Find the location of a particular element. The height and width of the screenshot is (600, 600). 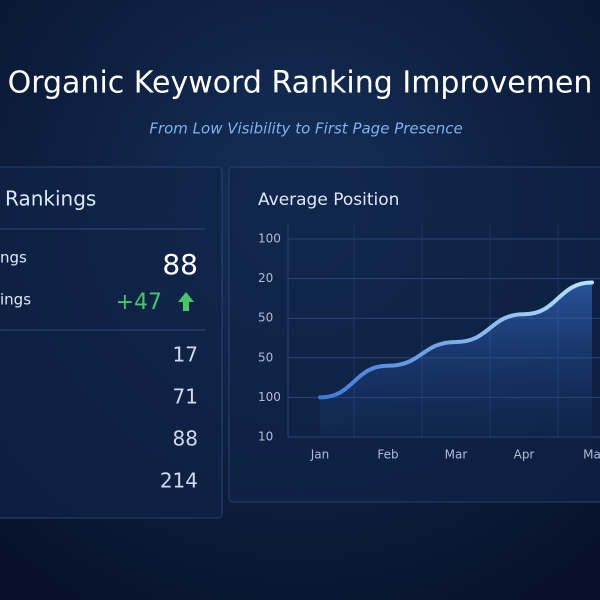

row-label: ings is located at coordinates (15, 300).